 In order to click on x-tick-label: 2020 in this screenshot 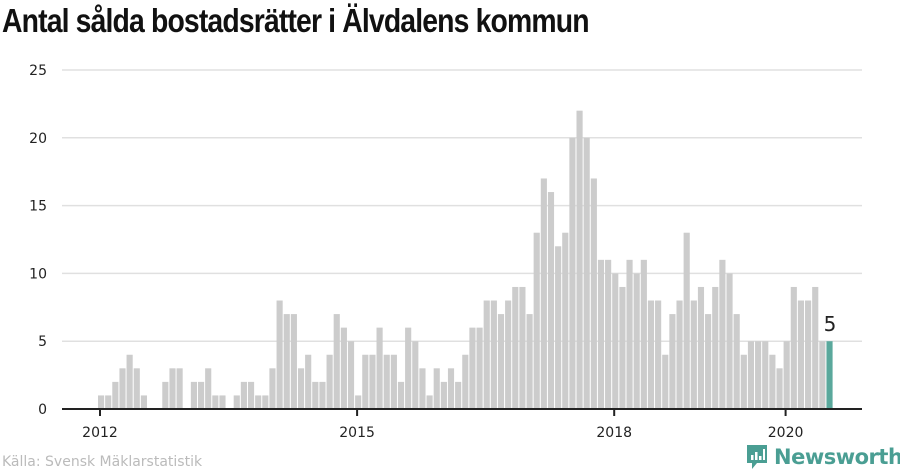, I will do `click(786, 433)`.